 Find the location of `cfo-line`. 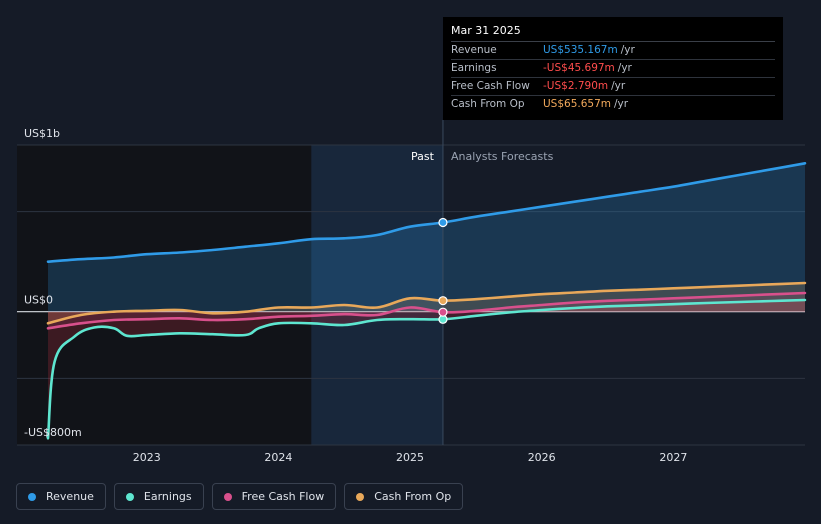

cfo-line is located at coordinates (426, 303).